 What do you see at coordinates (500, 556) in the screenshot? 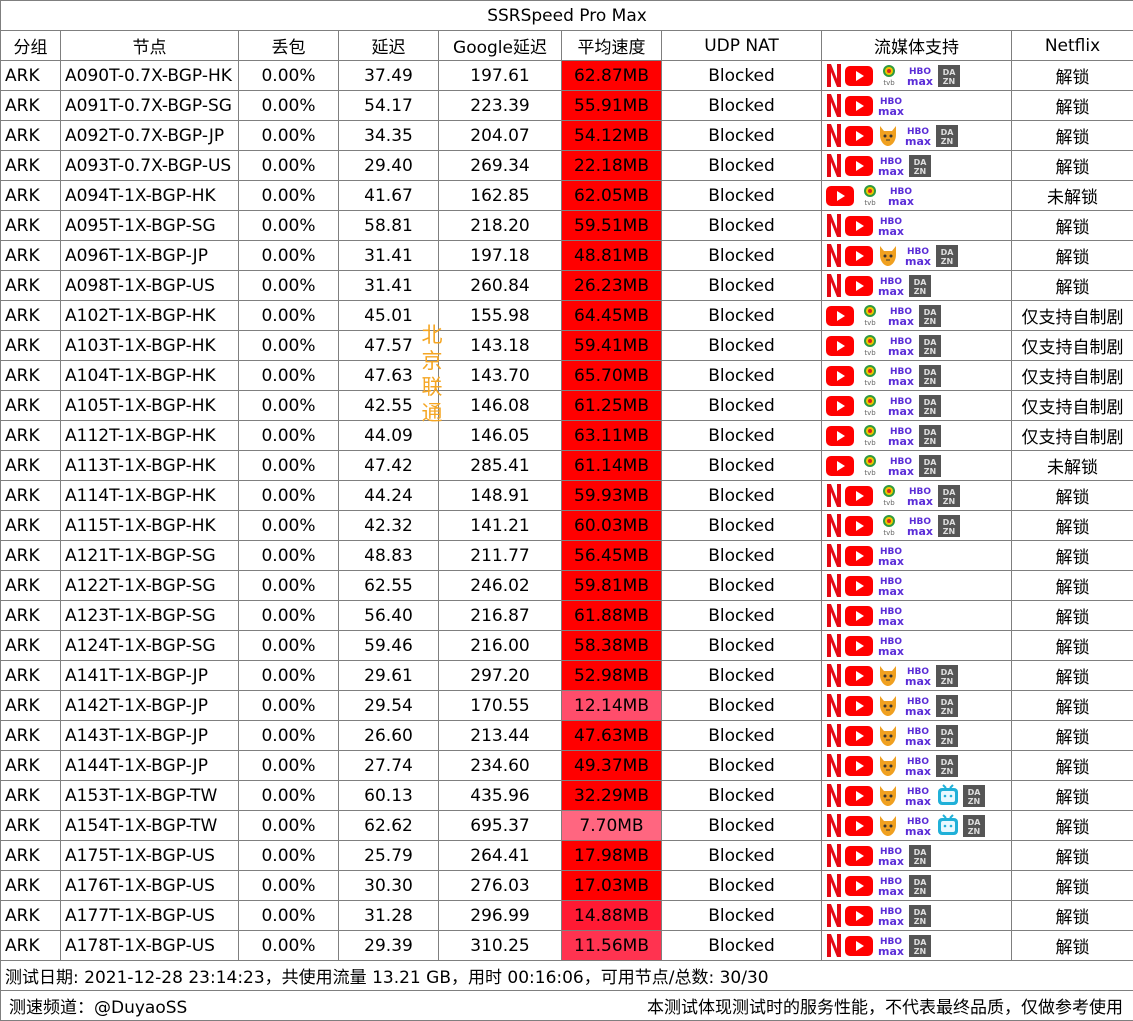
I see `google-latency-cell: 211.77` at bounding box center [500, 556].